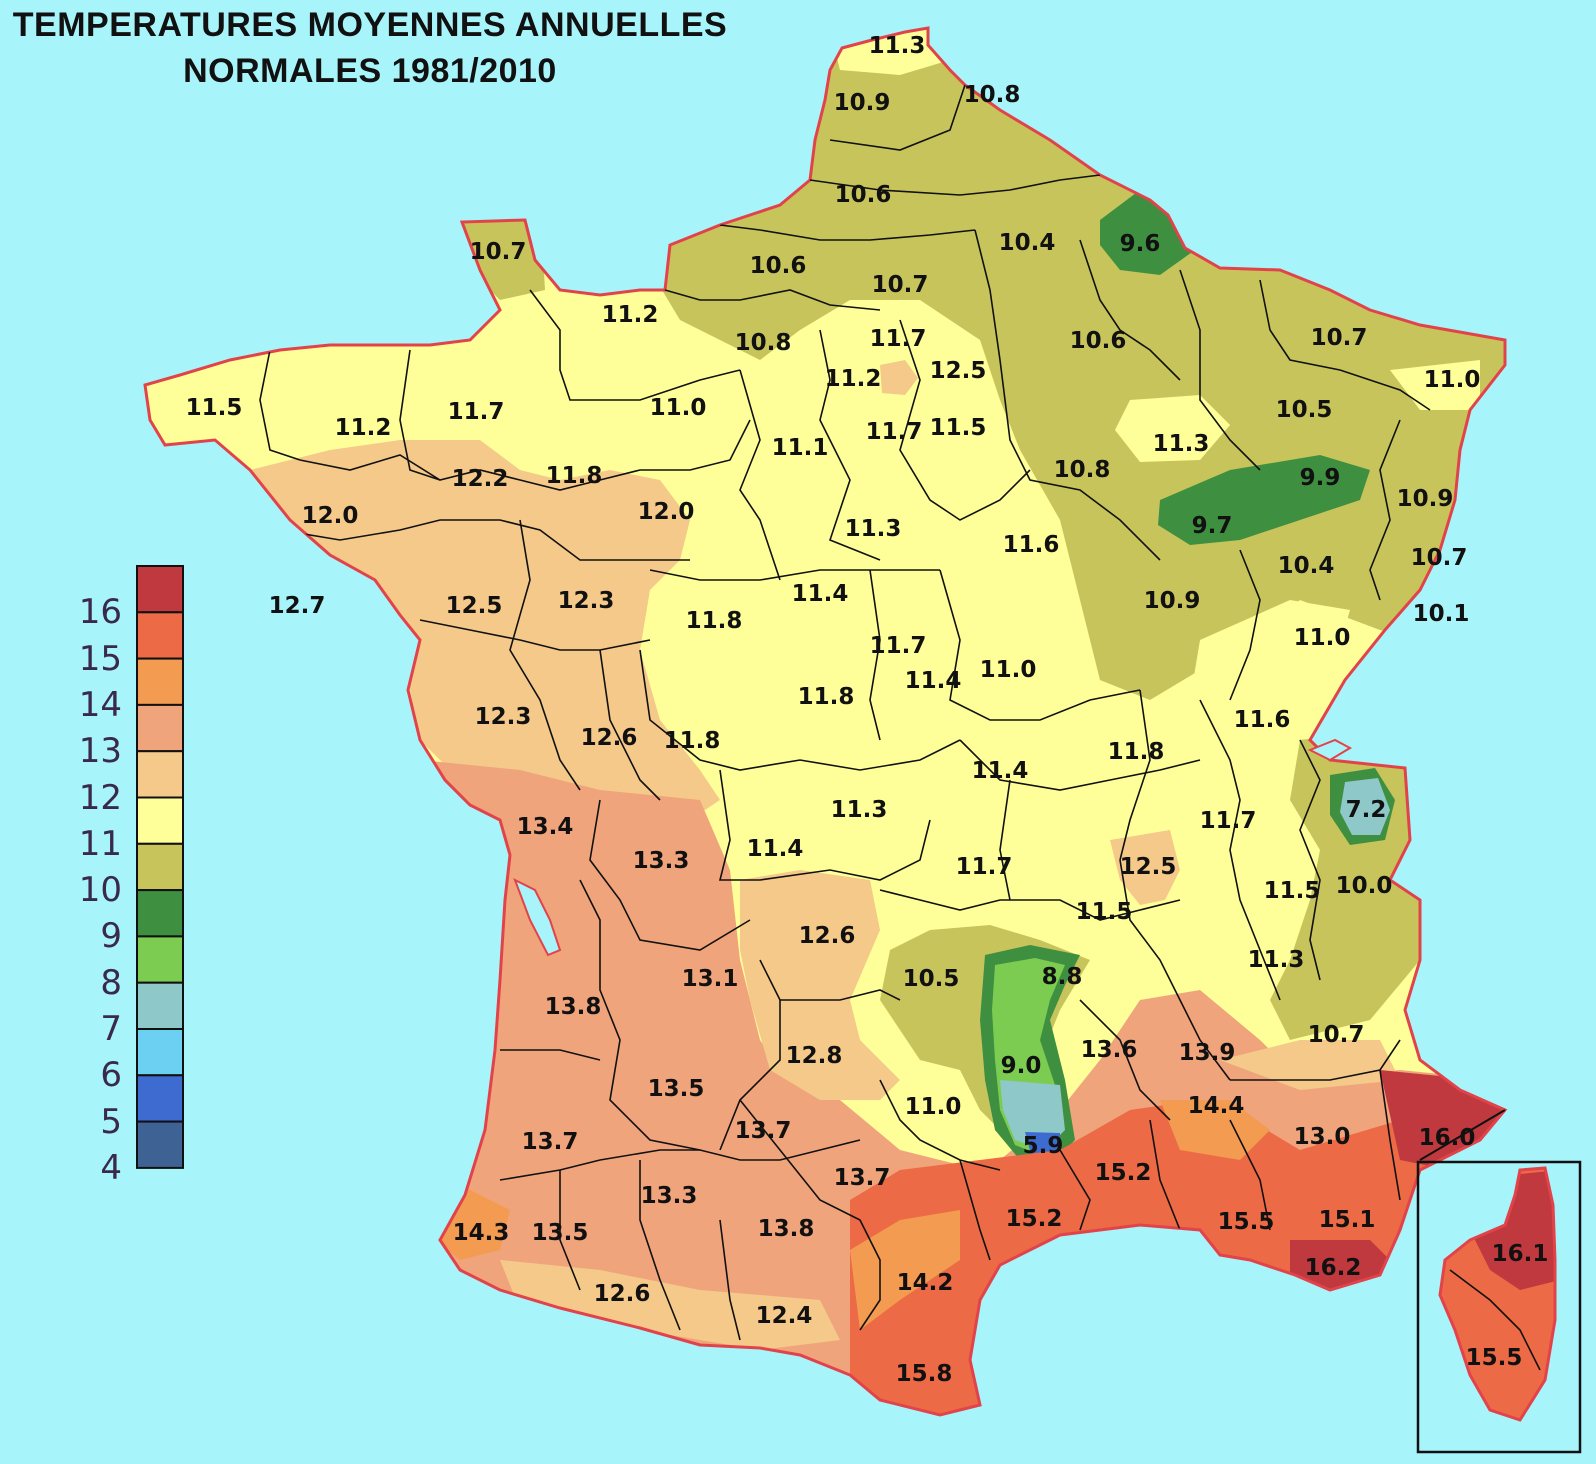  I want to click on legend-label: 15, so click(100, 658).